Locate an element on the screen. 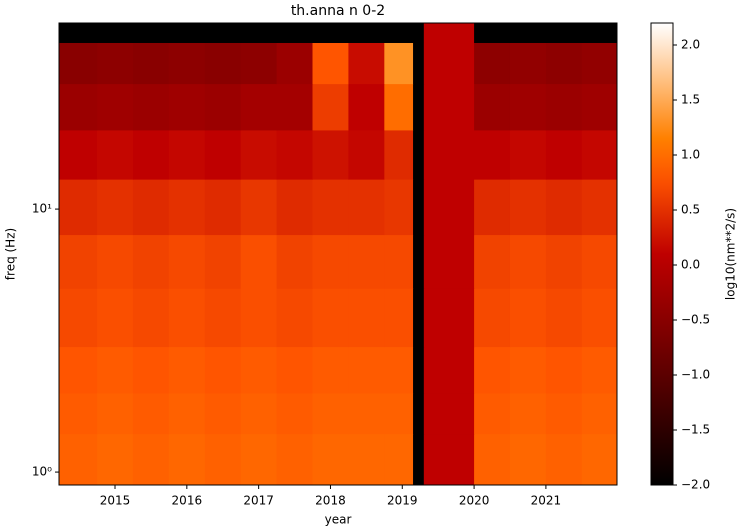 The height and width of the screenshot is (531, 741). x-tick-label: 2019 is located at coordinates (402, 501).